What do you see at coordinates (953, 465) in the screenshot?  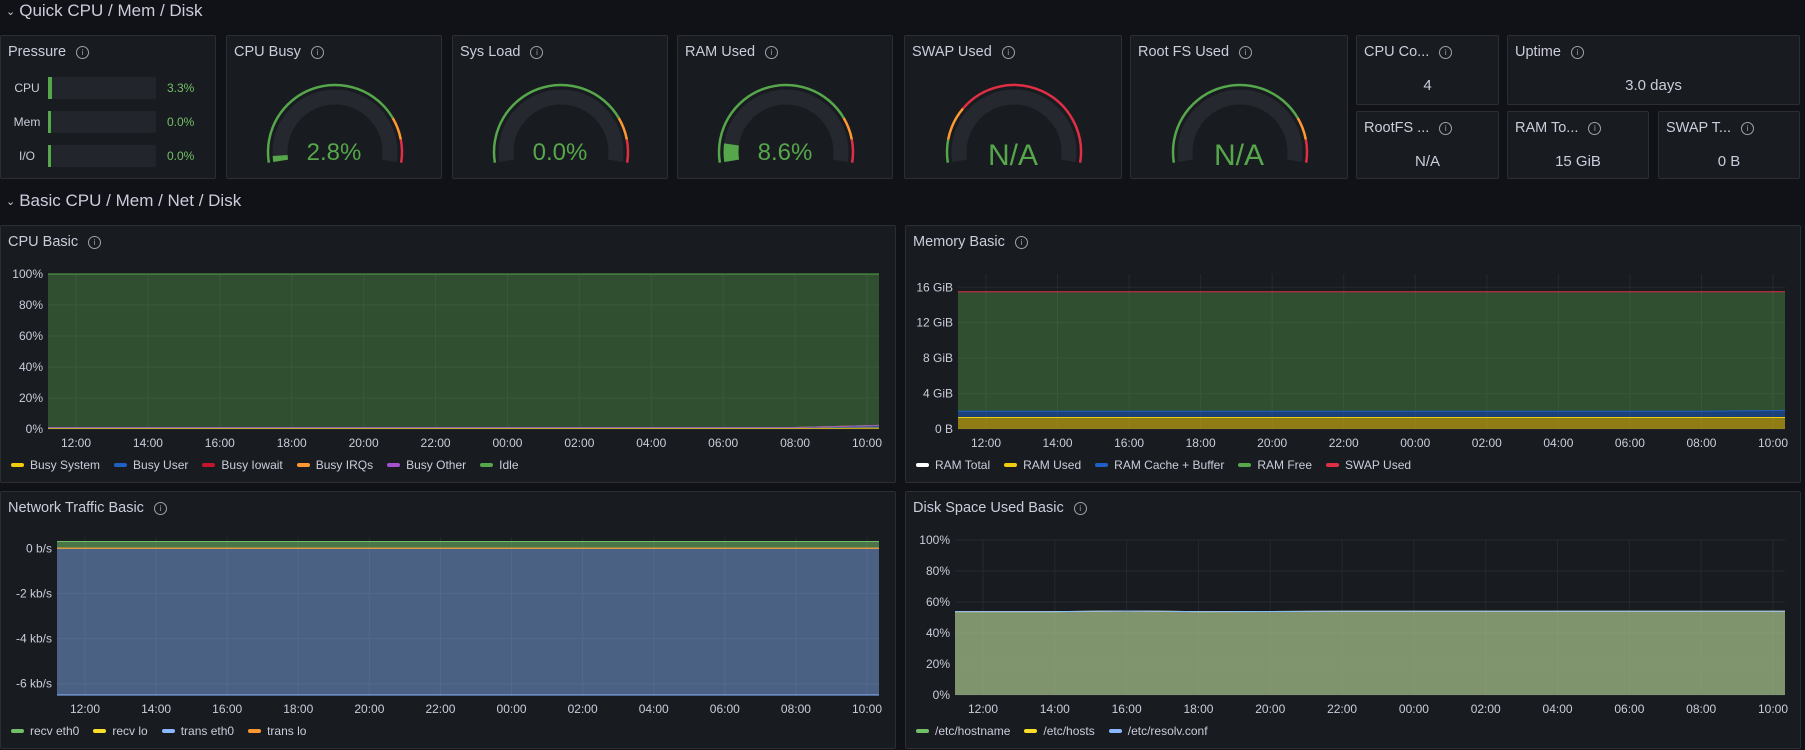 I see `legend-item: RAM Total` at bounding box center [953, 465].